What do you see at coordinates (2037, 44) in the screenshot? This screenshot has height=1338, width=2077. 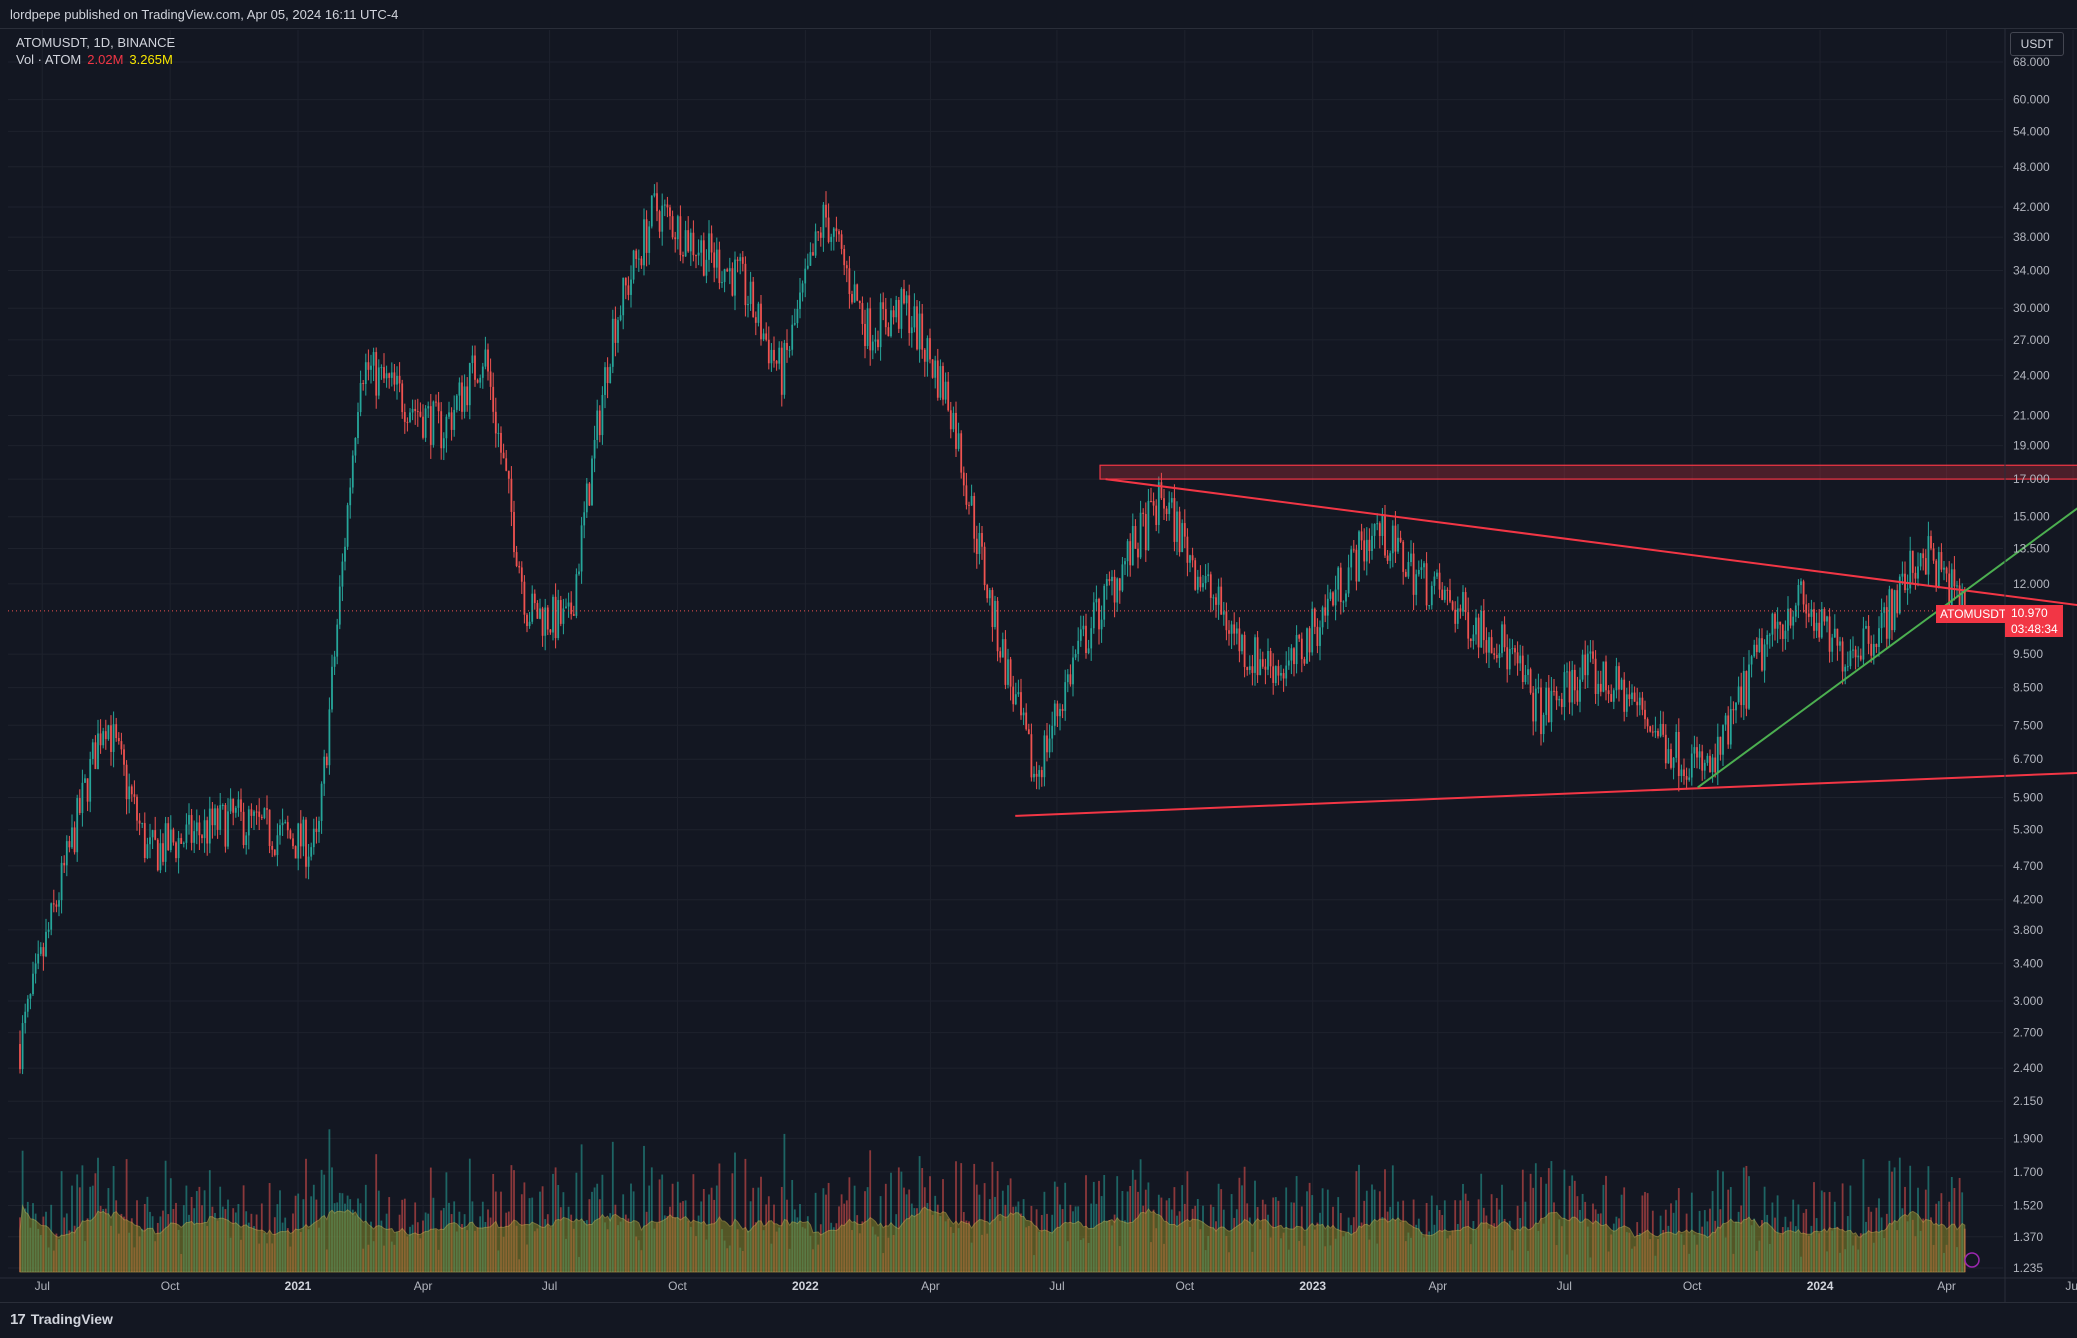 I see `currency-button: USDT` at bounding box center [2037, 44].